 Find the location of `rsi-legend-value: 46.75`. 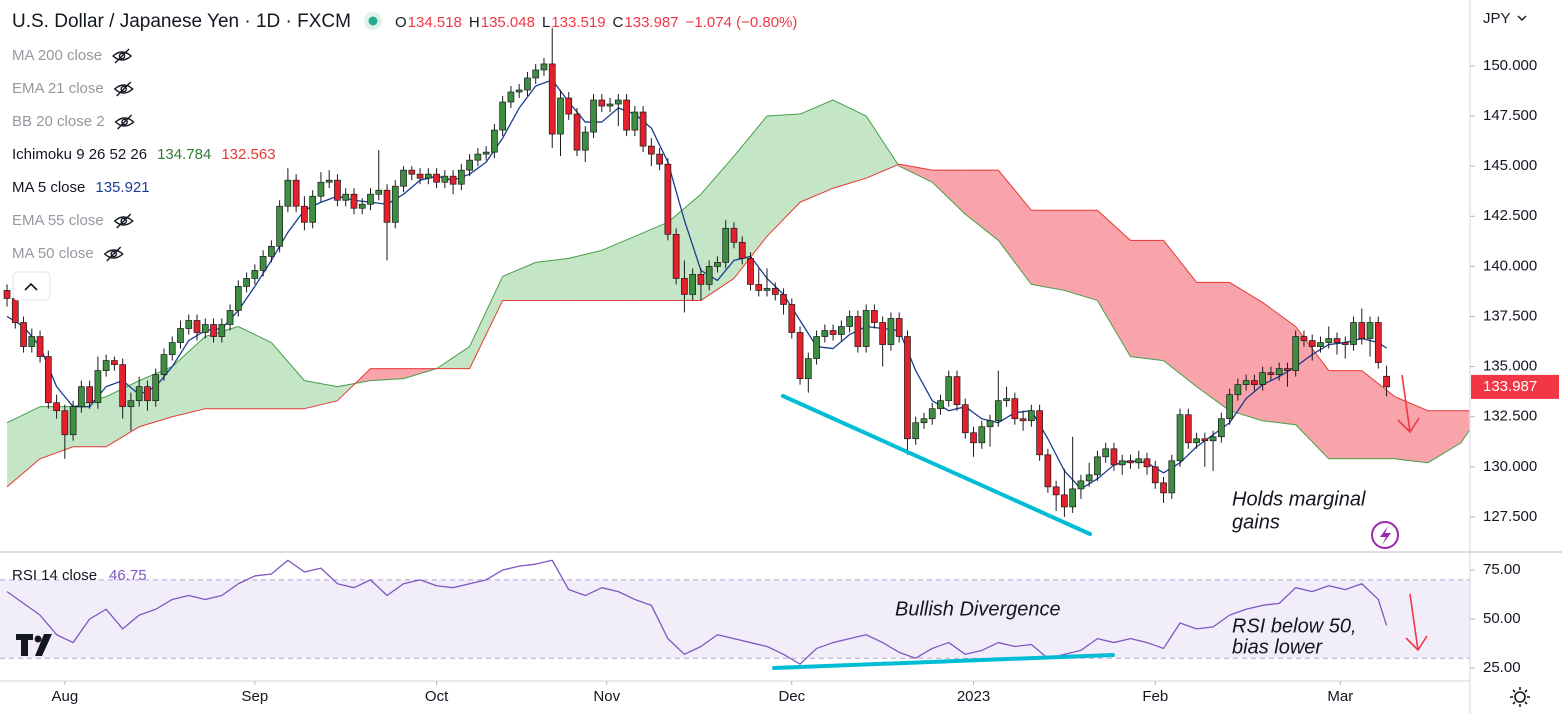

rsi-legend-value: 46.75 is located at coordinates (128, 575).